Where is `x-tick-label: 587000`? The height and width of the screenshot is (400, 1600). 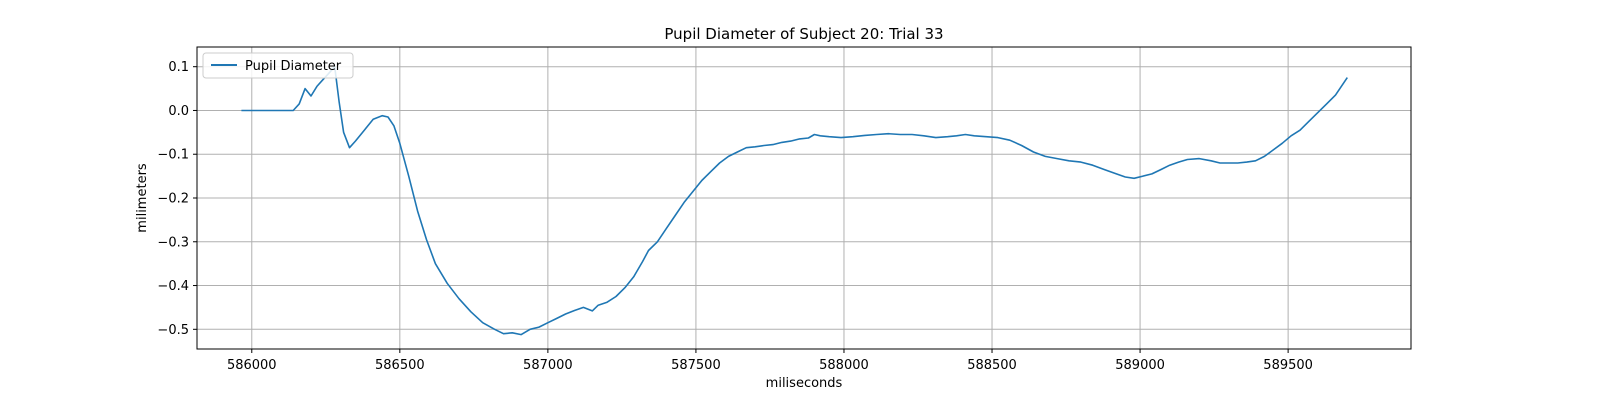 x-tick-label: 587000 is located at coordinates (548, 365).